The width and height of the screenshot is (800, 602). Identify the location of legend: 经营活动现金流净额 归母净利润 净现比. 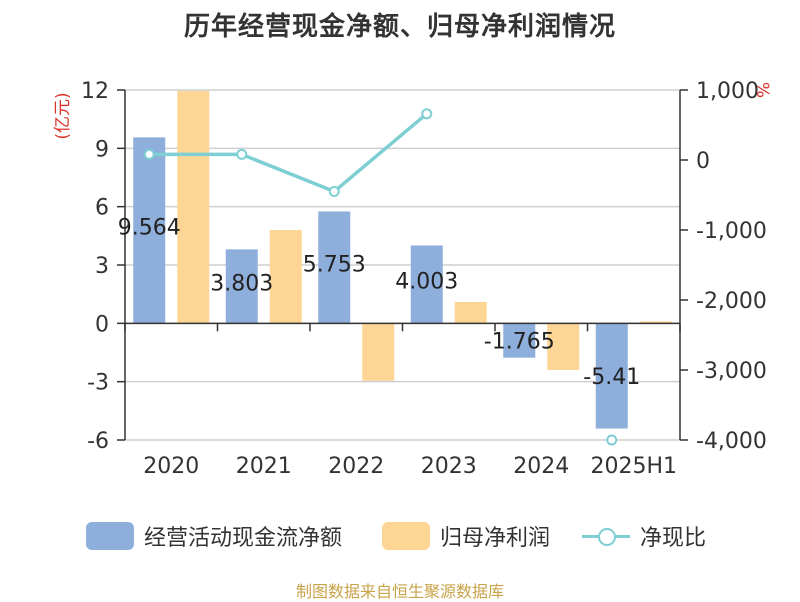
(400, 536).